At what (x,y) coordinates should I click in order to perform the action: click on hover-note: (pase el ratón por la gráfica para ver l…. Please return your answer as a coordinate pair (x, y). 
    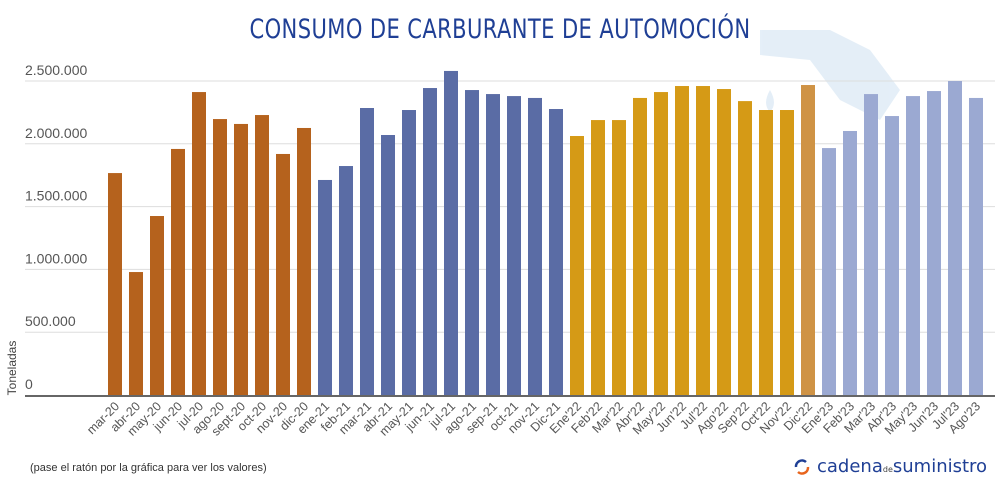
    Looking at the image, I should click on (148, 468).